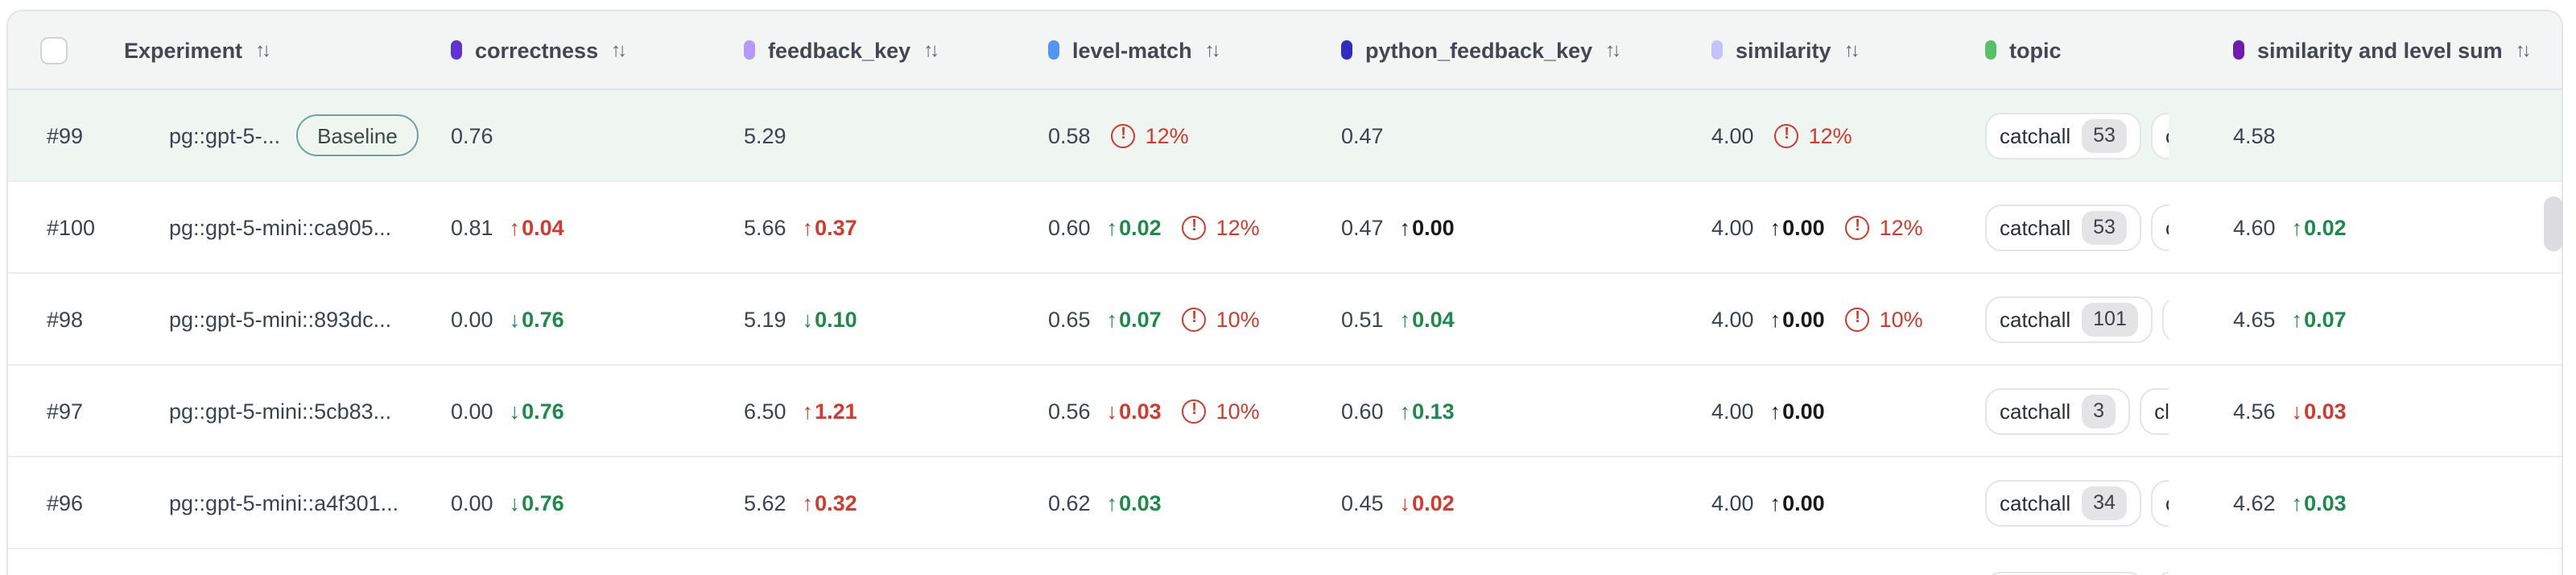 This screenshot has height=575, width=2576. I want to click on metric-value: 5.66, so click(765, 227).